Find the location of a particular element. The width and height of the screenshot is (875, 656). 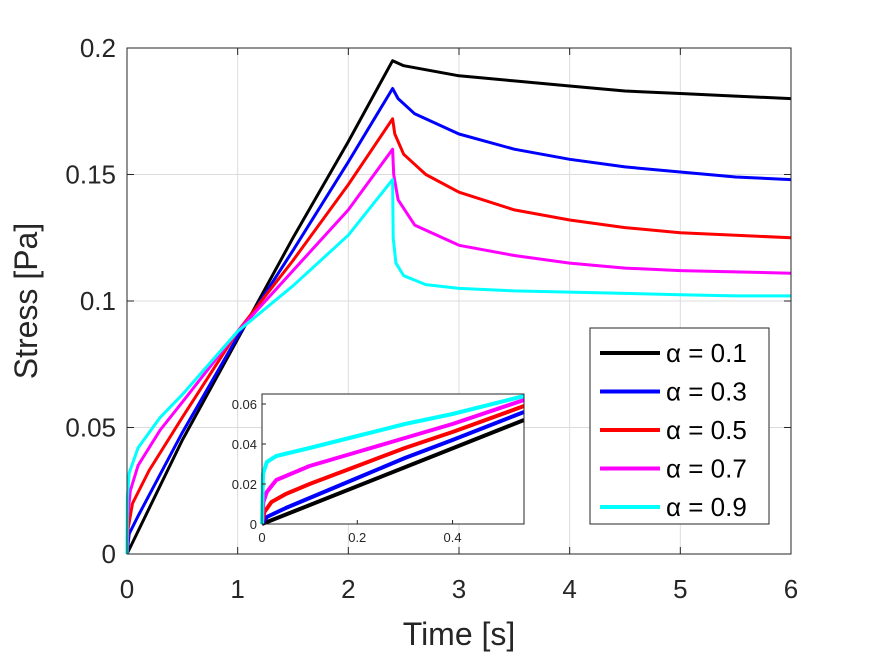

x-tick-label-3: 3 is located at coordinates (459, 589).